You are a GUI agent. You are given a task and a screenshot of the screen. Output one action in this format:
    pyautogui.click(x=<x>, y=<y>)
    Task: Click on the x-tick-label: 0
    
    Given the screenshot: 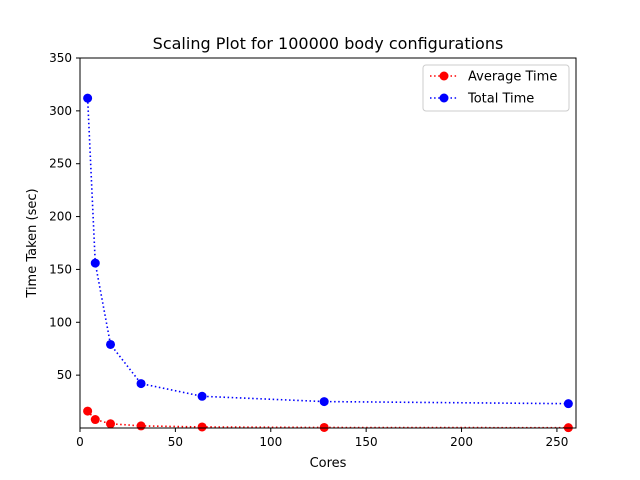 What is the action you would take?
    pyautogui.click(x=80, y=442)
    